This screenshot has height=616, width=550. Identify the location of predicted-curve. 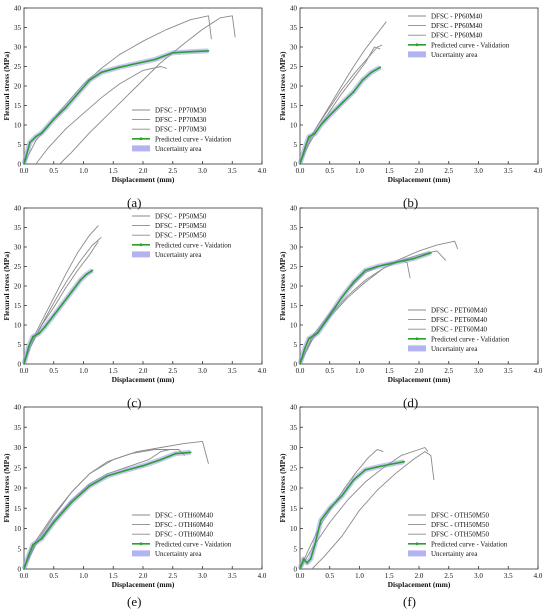
(340, 115).